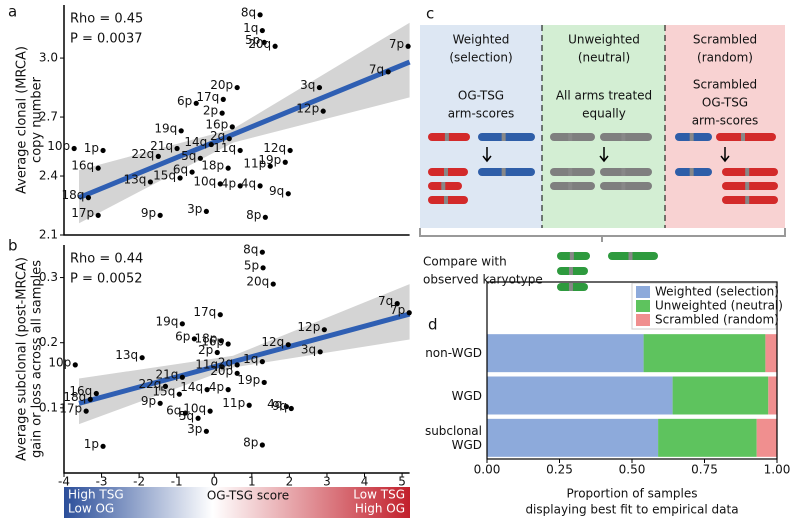 The width and height of the screenshot is (800, 528). I want to click on column-title: (random), so click(725, 58).